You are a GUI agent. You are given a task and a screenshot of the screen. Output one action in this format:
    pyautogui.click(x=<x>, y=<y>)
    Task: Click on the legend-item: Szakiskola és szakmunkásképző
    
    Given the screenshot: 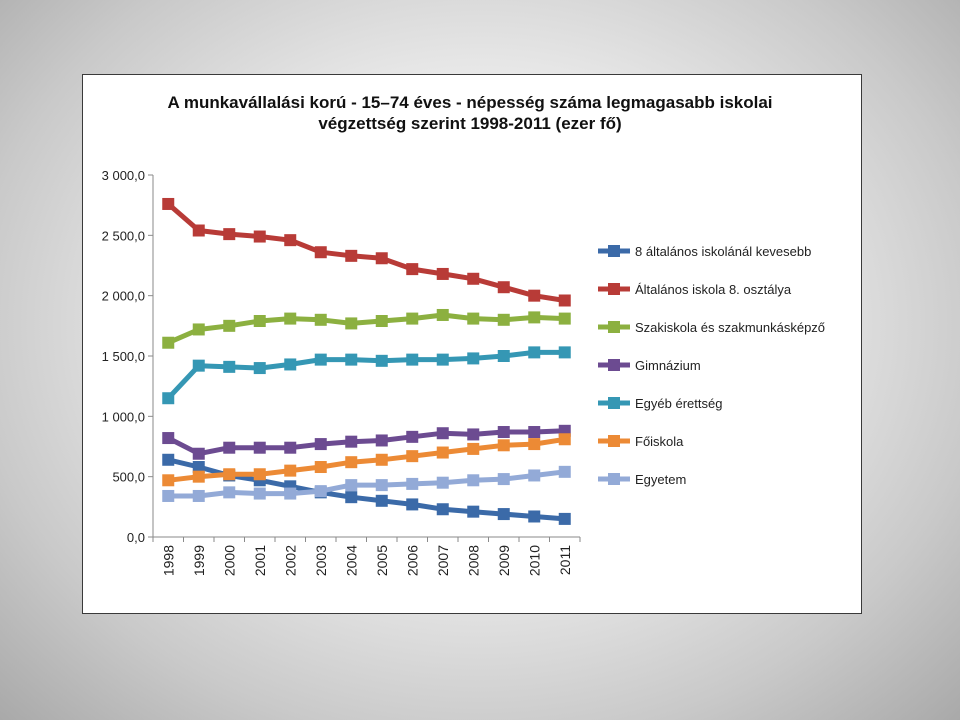 What is the action you would take?
    pyautogui.click(x=711, y=327)
    